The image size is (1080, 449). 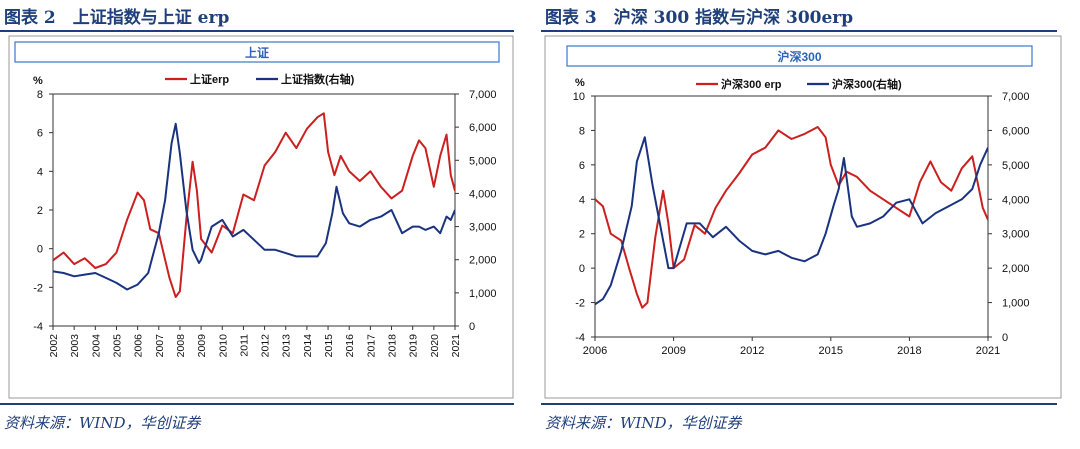 What do you see at coordinates (414, 346) in the screenshot?
I see `sh-x-tick-label: 2019` at bounding box center [414, 346].